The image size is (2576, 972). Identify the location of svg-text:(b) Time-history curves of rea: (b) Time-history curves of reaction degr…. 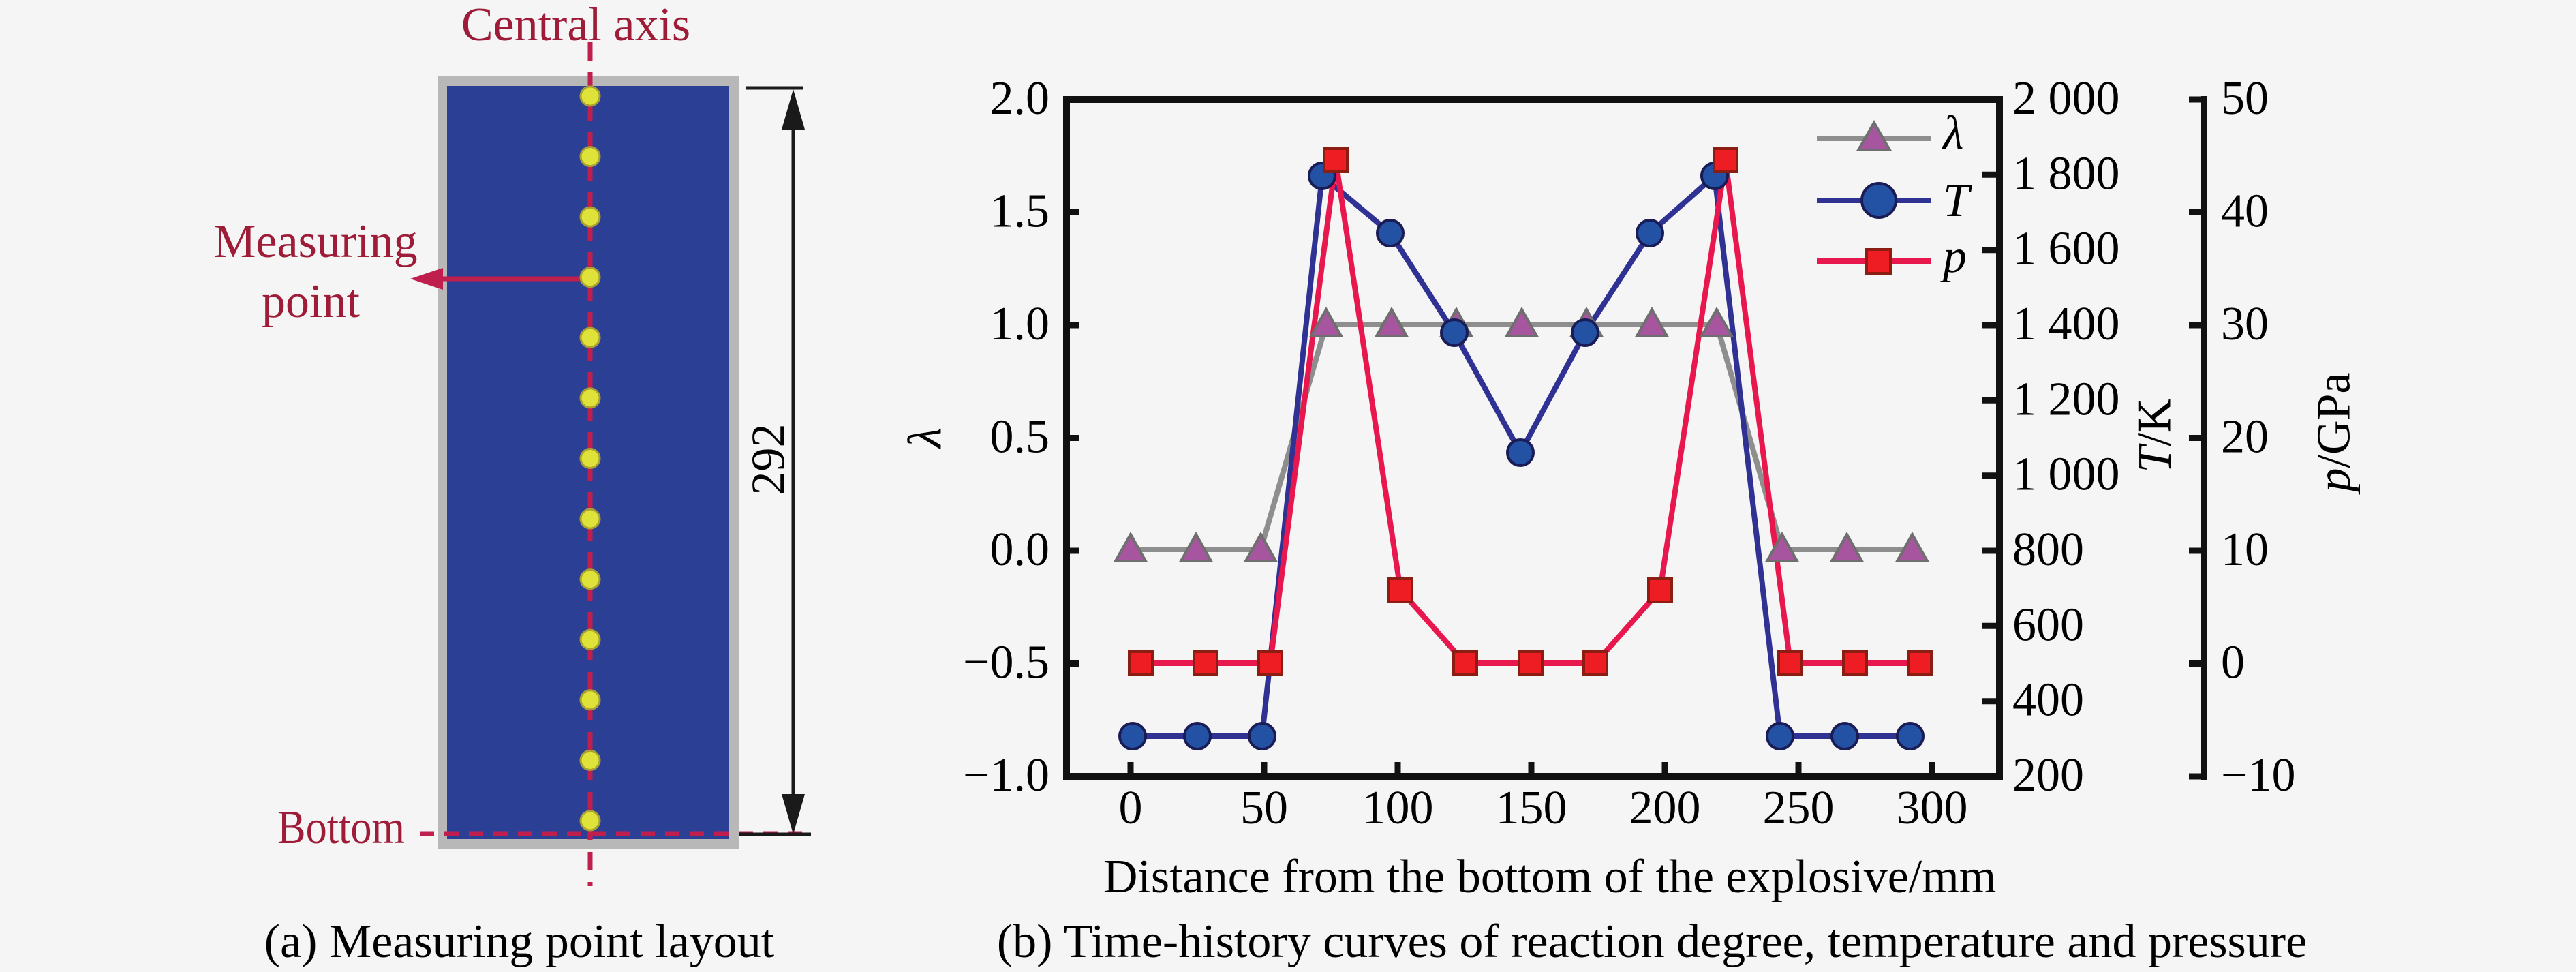
(1652, 942).